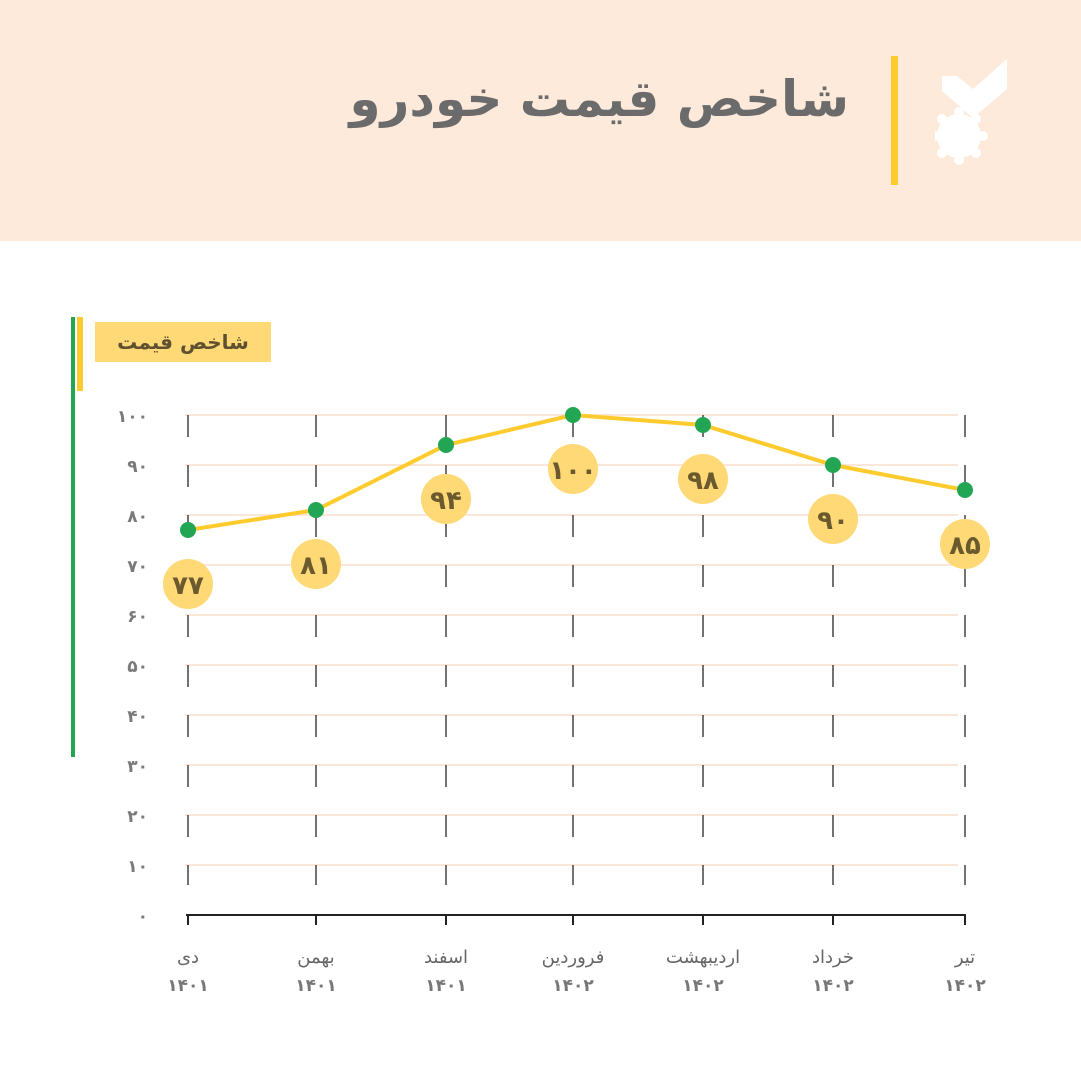 The image size is (1081, 1084). Describe the element at coordinates (703, 957) in the screenshot. I see `x-tick-label-month: اردیبهشت` at that location.